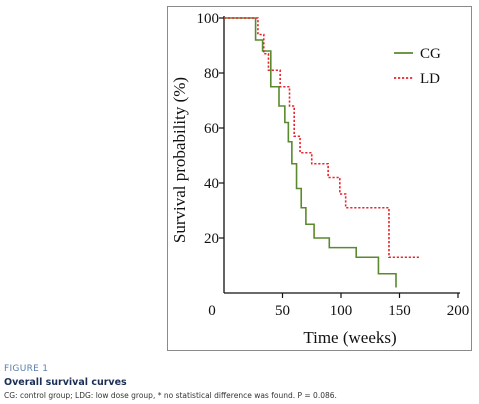 The height and width of the screenshot is (404, 479). What do you see at coordinates (65, 382) in the screenshot?
I see `figure-title: Overall survival curves` at bounding box center [65, 382].